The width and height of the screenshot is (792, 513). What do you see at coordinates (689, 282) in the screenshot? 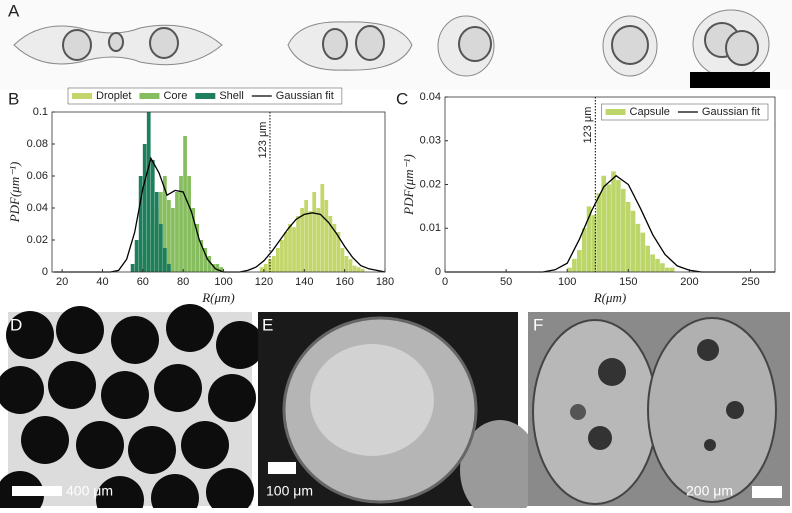
I see `x-tick-label: 200` at bounding box center [689, 282].